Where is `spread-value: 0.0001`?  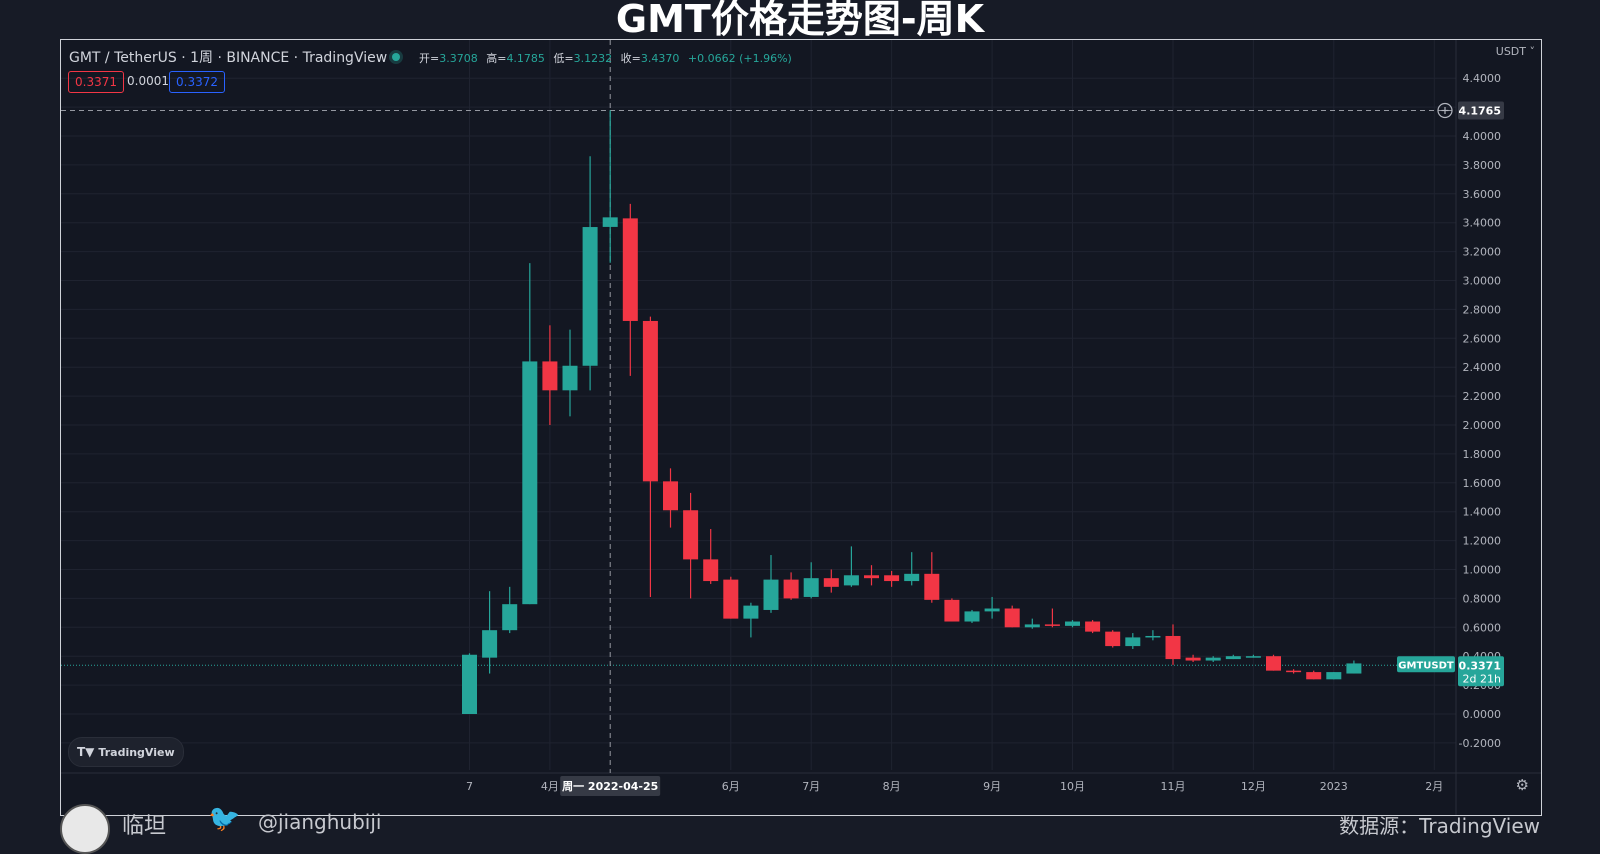
spread-value: 0.0001 is located at coordinates (148, 81).